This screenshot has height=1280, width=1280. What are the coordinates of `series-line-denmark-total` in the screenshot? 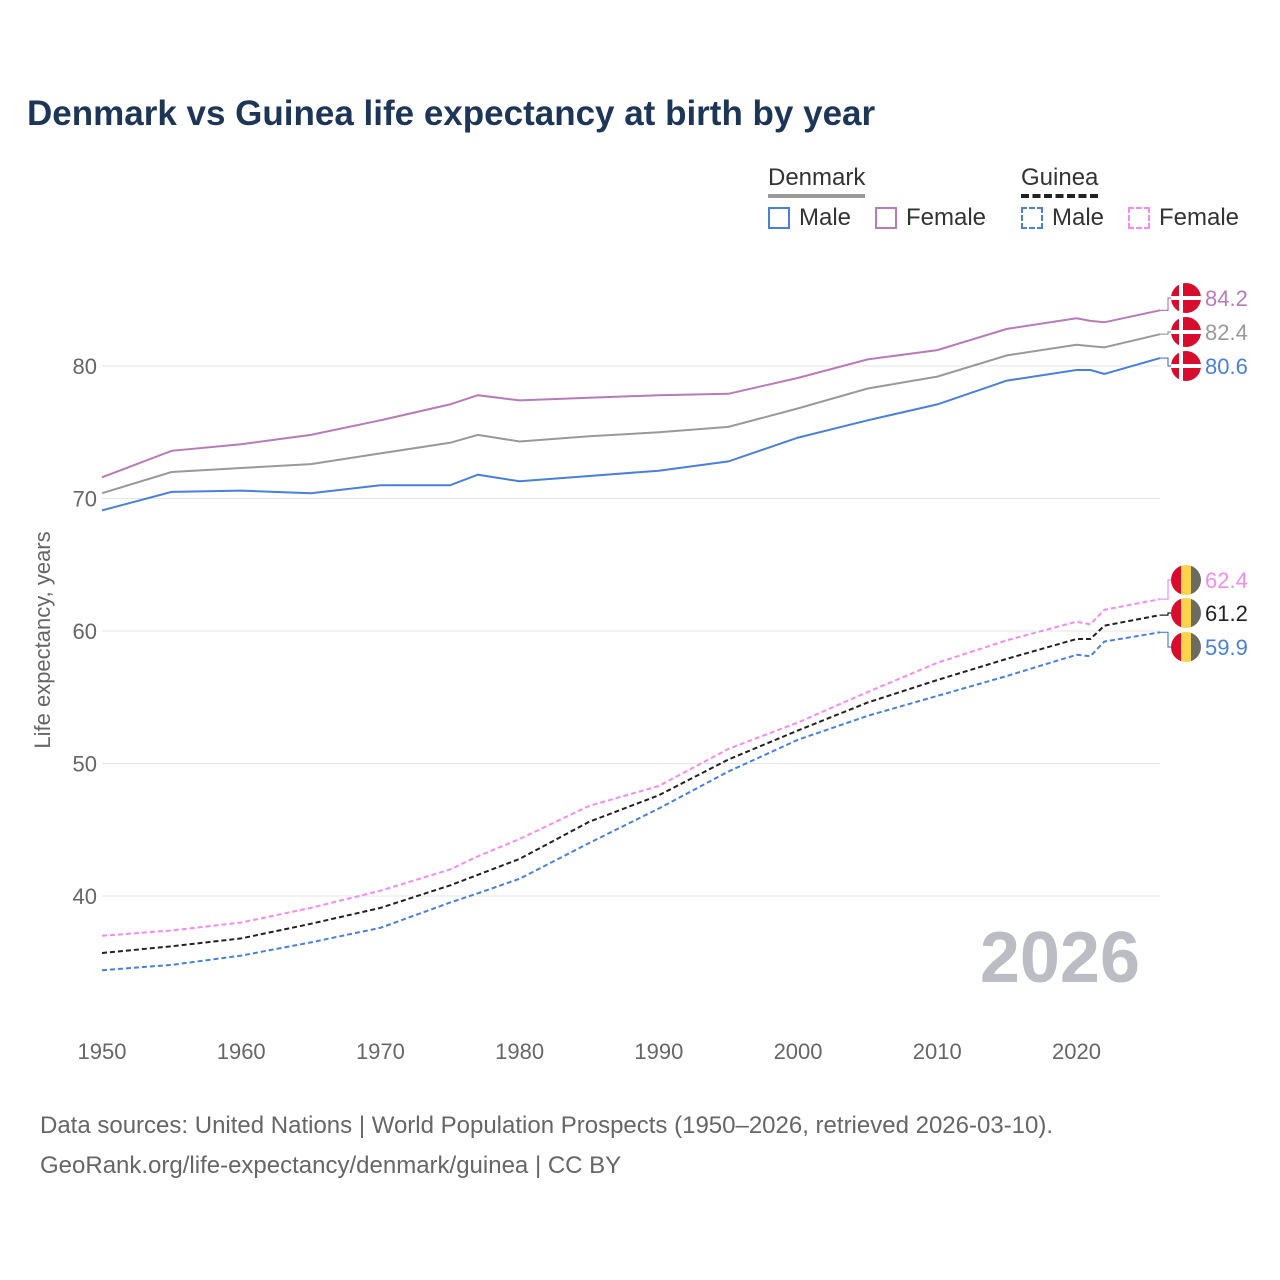 It's located at (631, 414).